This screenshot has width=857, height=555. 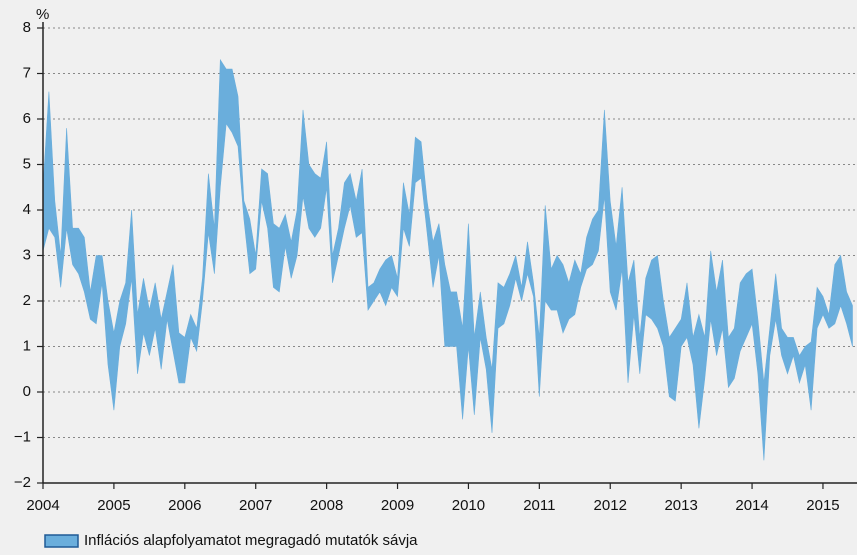 What do you see at coordinates (42, 14) in the screenshot?
I see `y-unit: %` at bounding box center [42, 14].